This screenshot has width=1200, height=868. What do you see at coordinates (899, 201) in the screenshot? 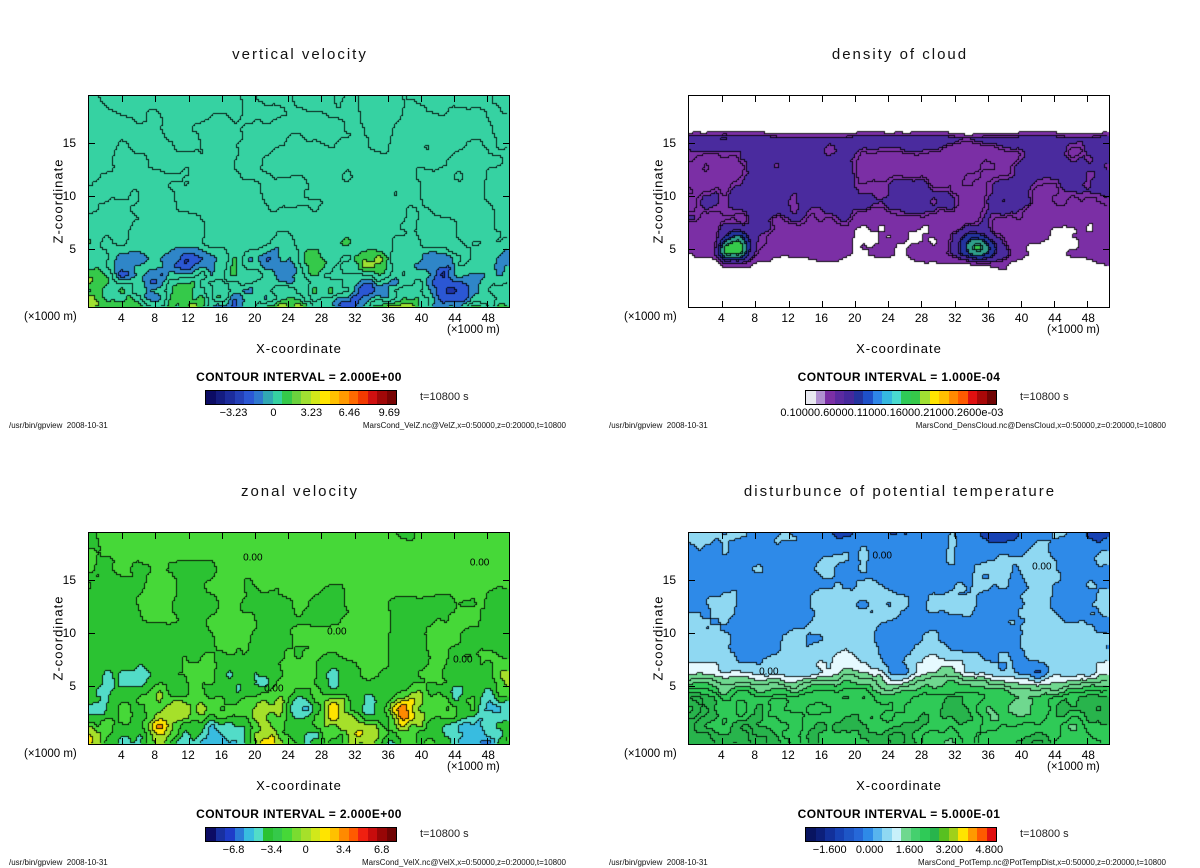
I see `plot-area` at bounding box center [899, 201].